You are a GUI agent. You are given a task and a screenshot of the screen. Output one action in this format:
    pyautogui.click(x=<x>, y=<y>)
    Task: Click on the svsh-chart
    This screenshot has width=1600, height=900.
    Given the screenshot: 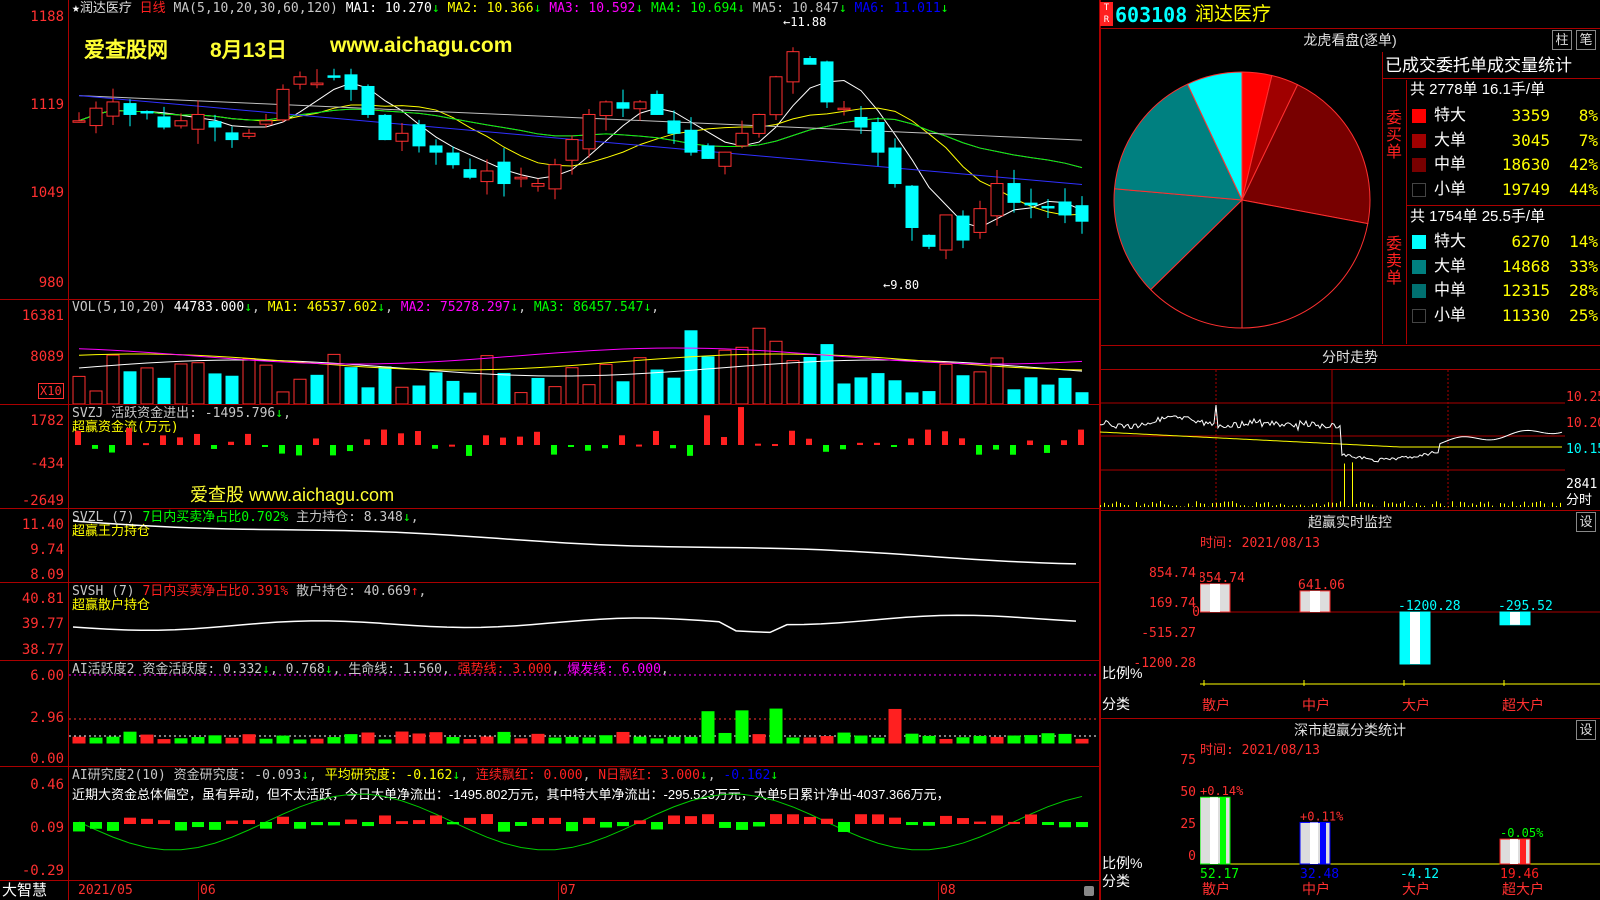 What is the action you would take?
    pyautogui.click(x=584, y=621)
    